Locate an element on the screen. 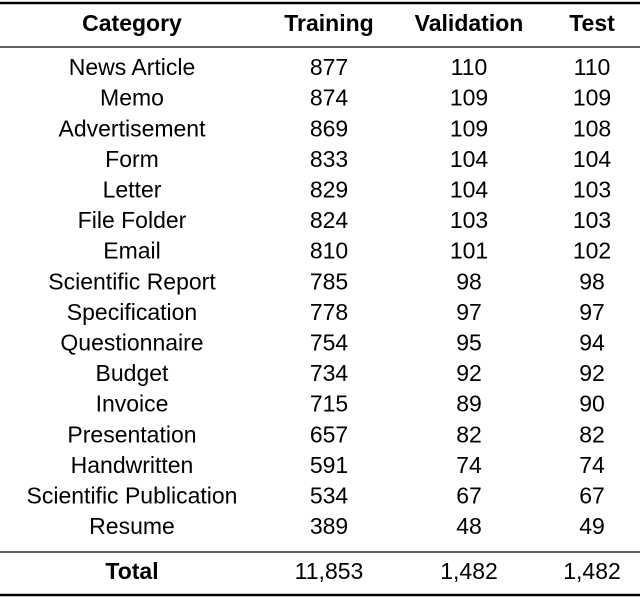 The width and height of the screenshot is (640, 598). category-cell: Resume is located at coordinates (132, 526).